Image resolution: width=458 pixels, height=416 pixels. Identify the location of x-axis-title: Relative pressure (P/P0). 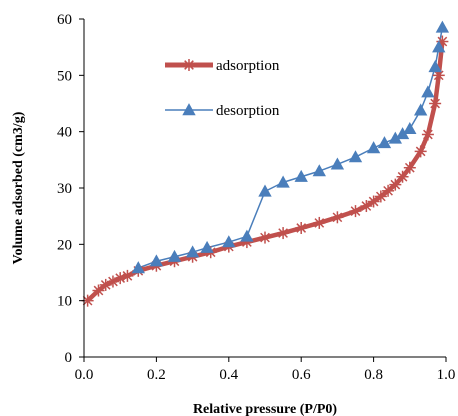
(265, 409).